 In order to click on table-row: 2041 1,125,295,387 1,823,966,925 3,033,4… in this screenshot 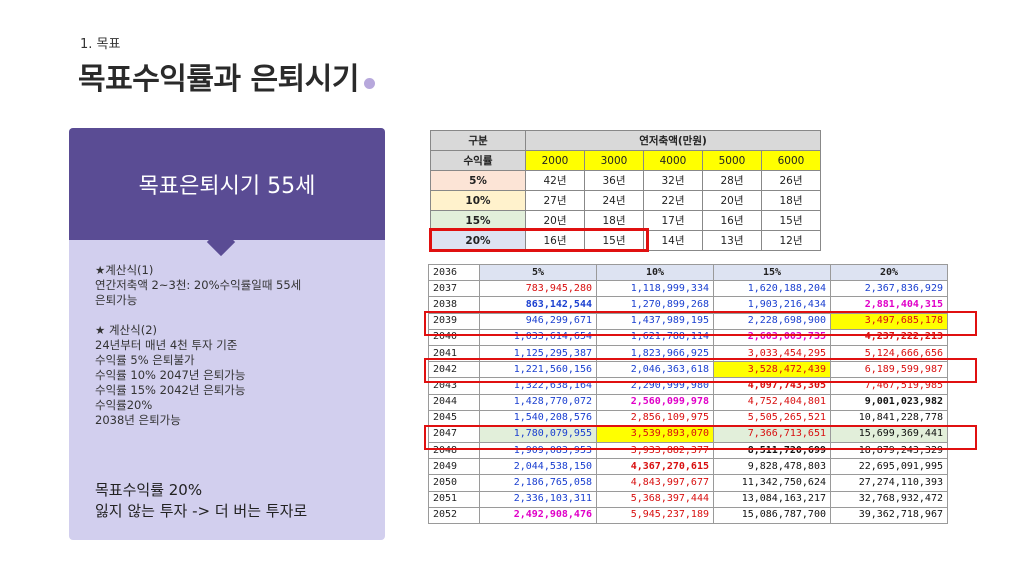, I will do `click(688, 353)`.